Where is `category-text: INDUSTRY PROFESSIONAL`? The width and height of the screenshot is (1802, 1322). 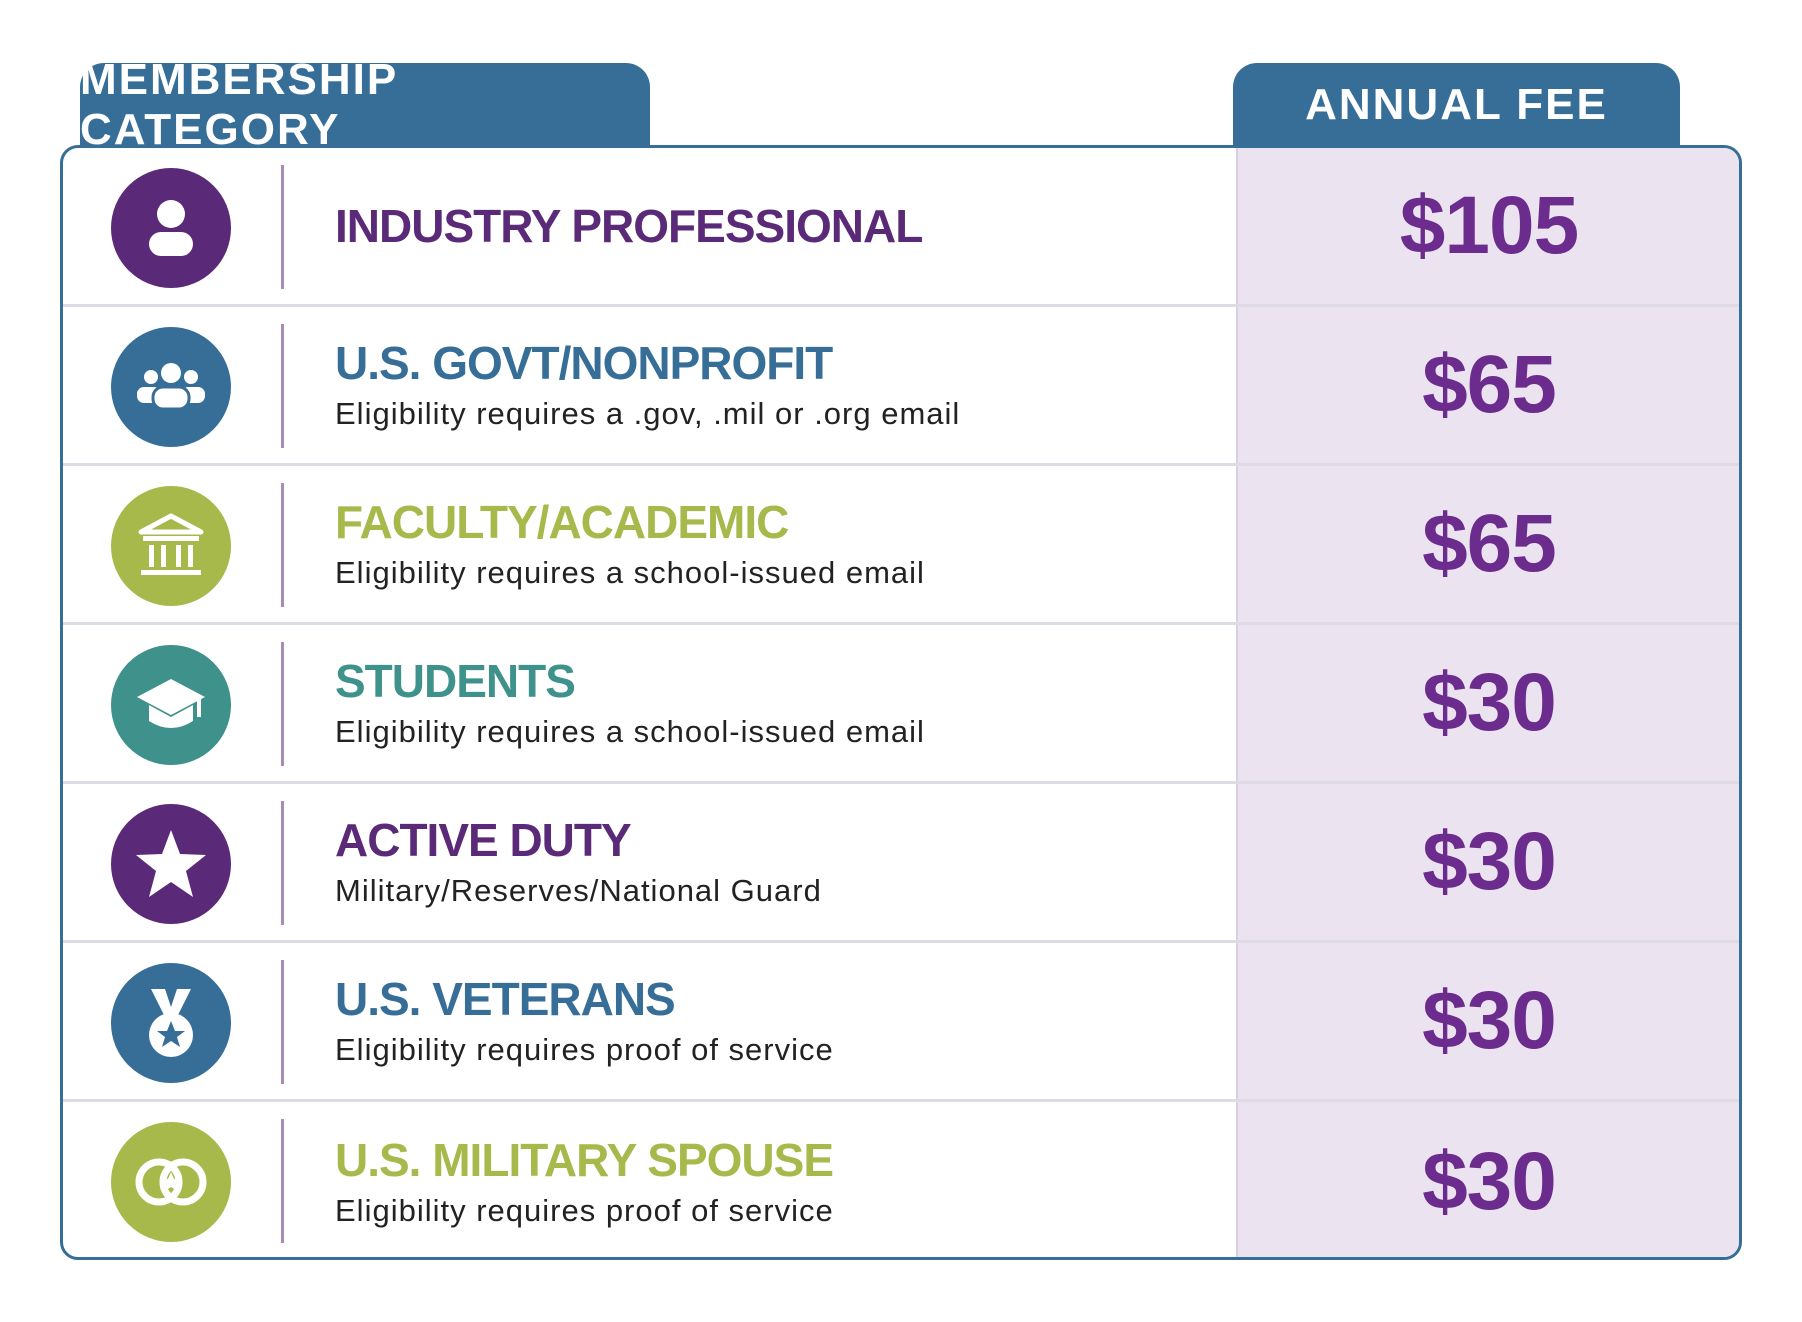 category-text: INDUSTRY PROFESSIONAL is located at coordinates (629, 226).